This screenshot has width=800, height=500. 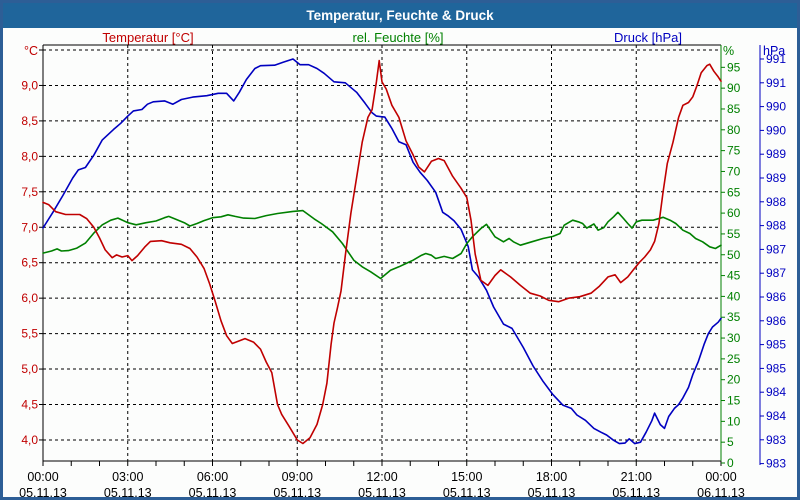 I want to click on humidity-tick-label: 55, so click(x=734, y=234).